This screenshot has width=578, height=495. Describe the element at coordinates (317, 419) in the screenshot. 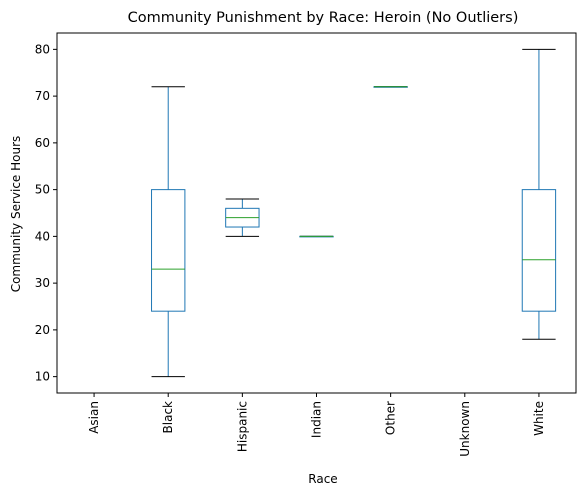

I see `x-tick-label: Indian` at that location.